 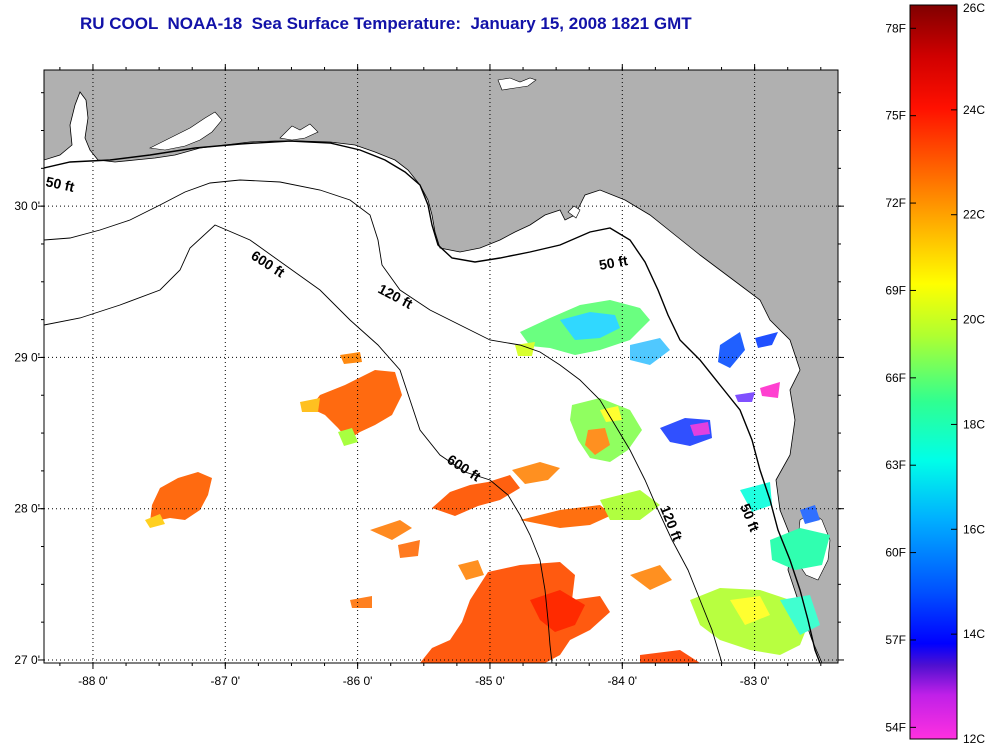 I want to click on colorbar-label-c: 14C, so click(x=974, y=634).